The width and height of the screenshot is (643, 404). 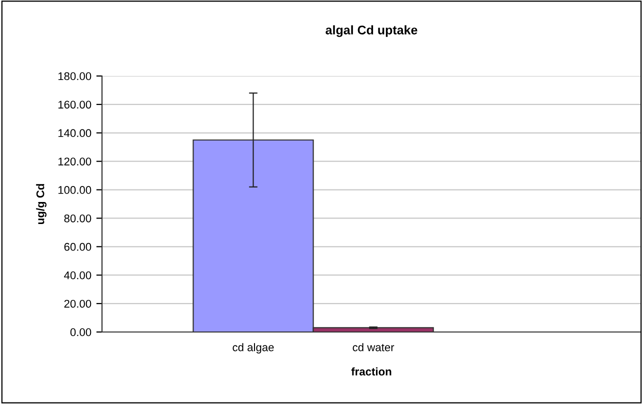 I want to click on x-tick-label: cd algae, so click(x=253, y=348).